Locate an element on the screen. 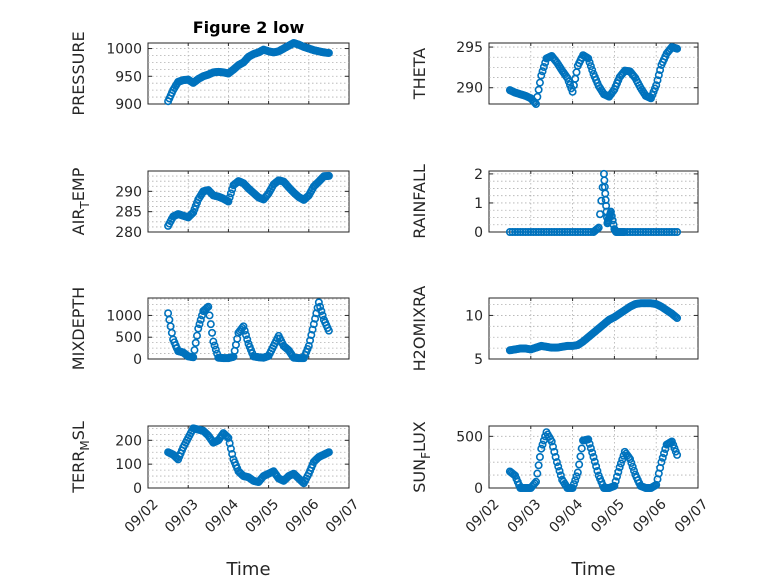 This screenshot has width=778, height=583. y-axis-label: TERRMSL is located at coordinates (80, 457).